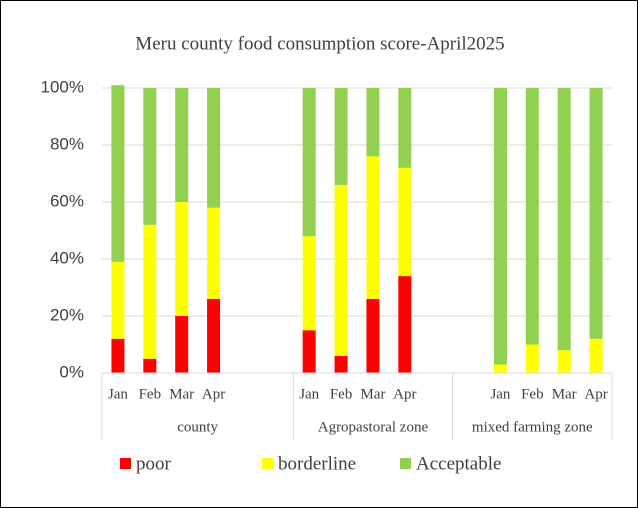 The width and height of the screenshot is (638, 508). What do you see at coordinates (67, 314) in the screenshot?
I see `y-tick-label: 20%` at bounding box center [67, 314].